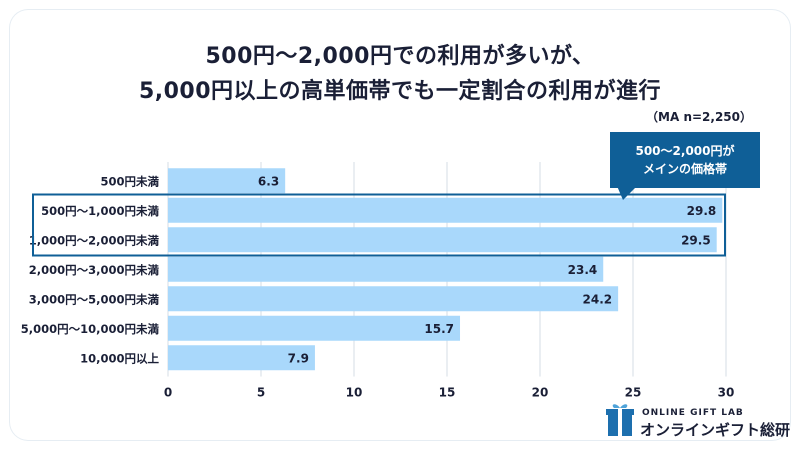 The image size is (800, 450). I want to click on bar-value-label: 23.4, so click(583, 270).